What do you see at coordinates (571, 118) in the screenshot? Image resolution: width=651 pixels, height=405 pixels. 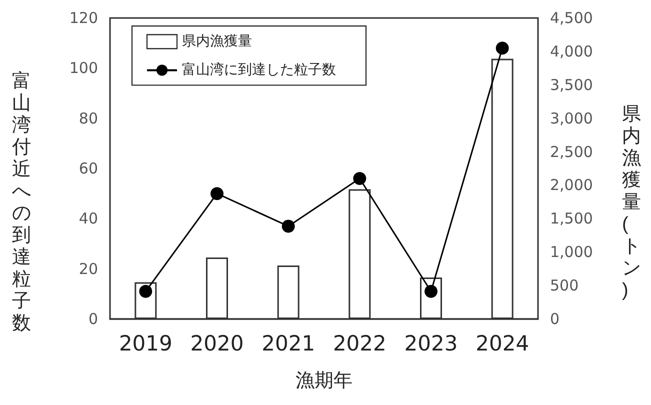 I see `y2-tick-label: 3,000` at bounding box center [571, 118].